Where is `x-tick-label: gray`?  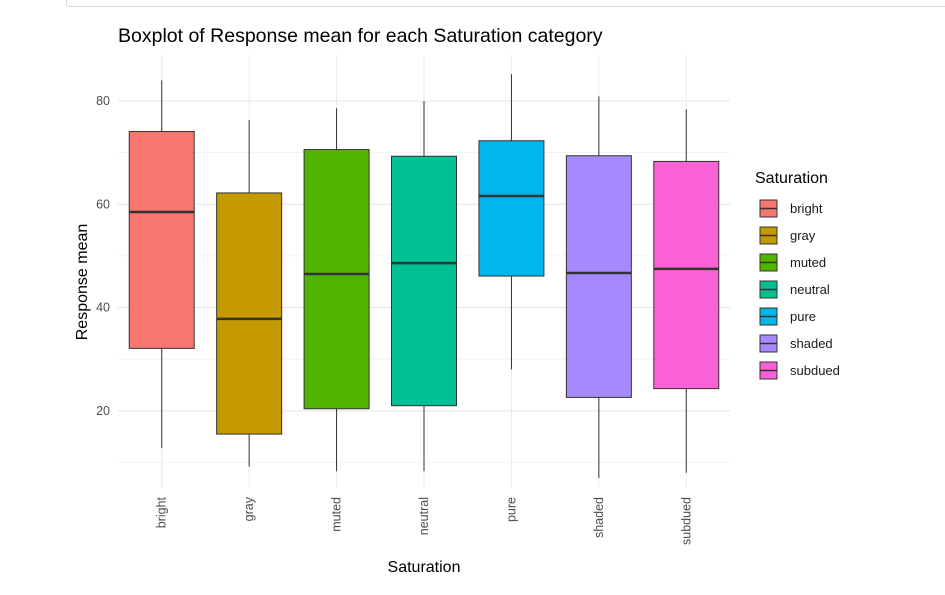
x-tick-label: gray is located at coordinates (249, 508).